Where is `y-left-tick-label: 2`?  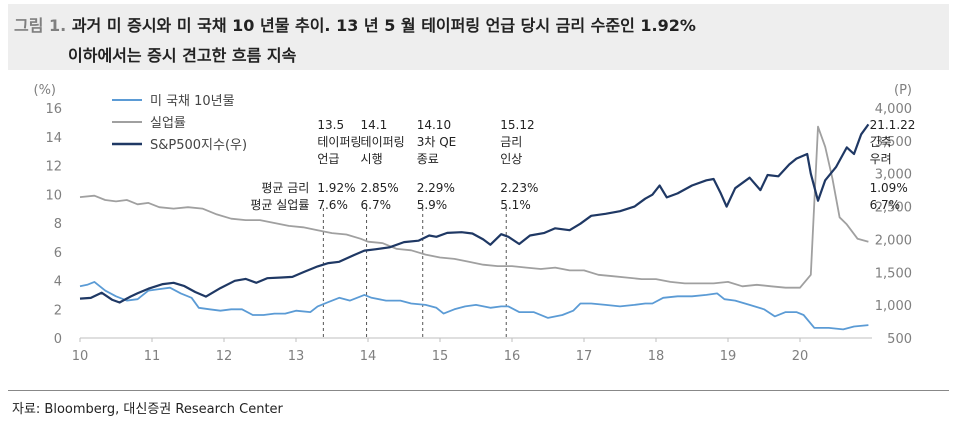
y-left-tick-label: 2 is located at coordinates (58, 310).